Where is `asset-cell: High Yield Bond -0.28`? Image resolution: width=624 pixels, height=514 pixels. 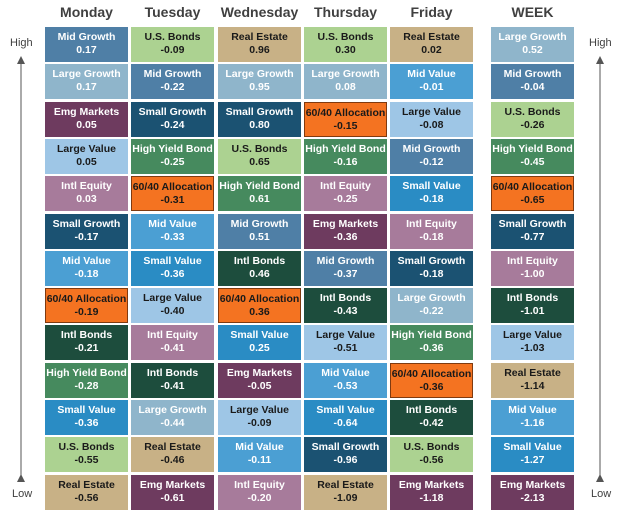
asset-cell: High Yield Bond -0.28 is located at coordinates (86, 380).